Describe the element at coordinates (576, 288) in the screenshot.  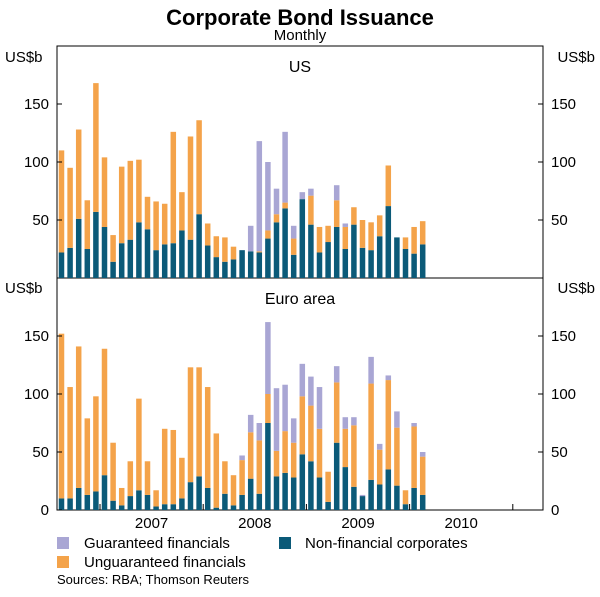
I see `unit-label-bottom-right: US$b` at that location.